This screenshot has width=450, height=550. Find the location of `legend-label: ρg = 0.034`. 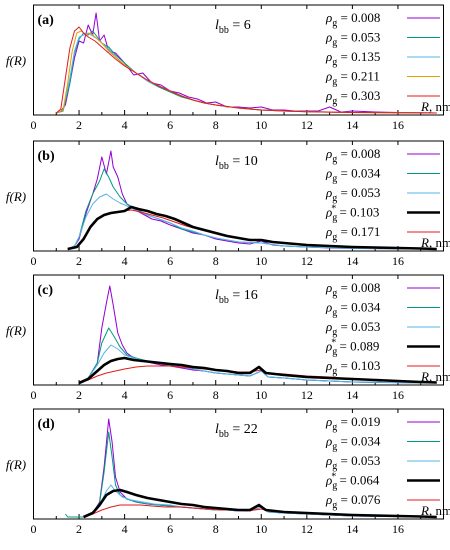

legend-label: ρg = 0.034 is located at coordinates (353, 443).